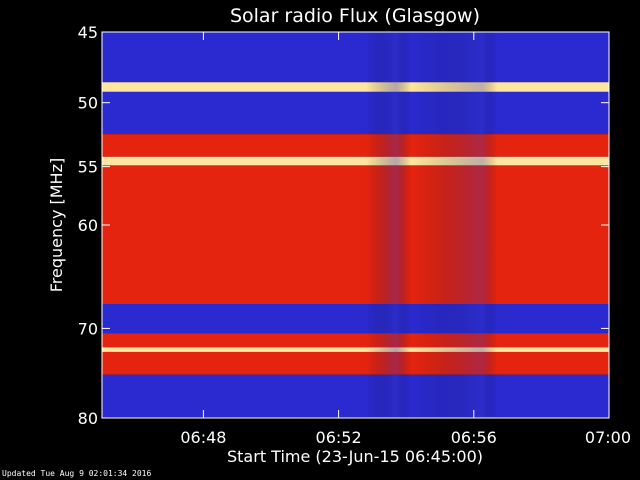  Describe the element at coordinates (339, 437) in the screenshot. I see `x-tick-label-1: 06:52` at that location.